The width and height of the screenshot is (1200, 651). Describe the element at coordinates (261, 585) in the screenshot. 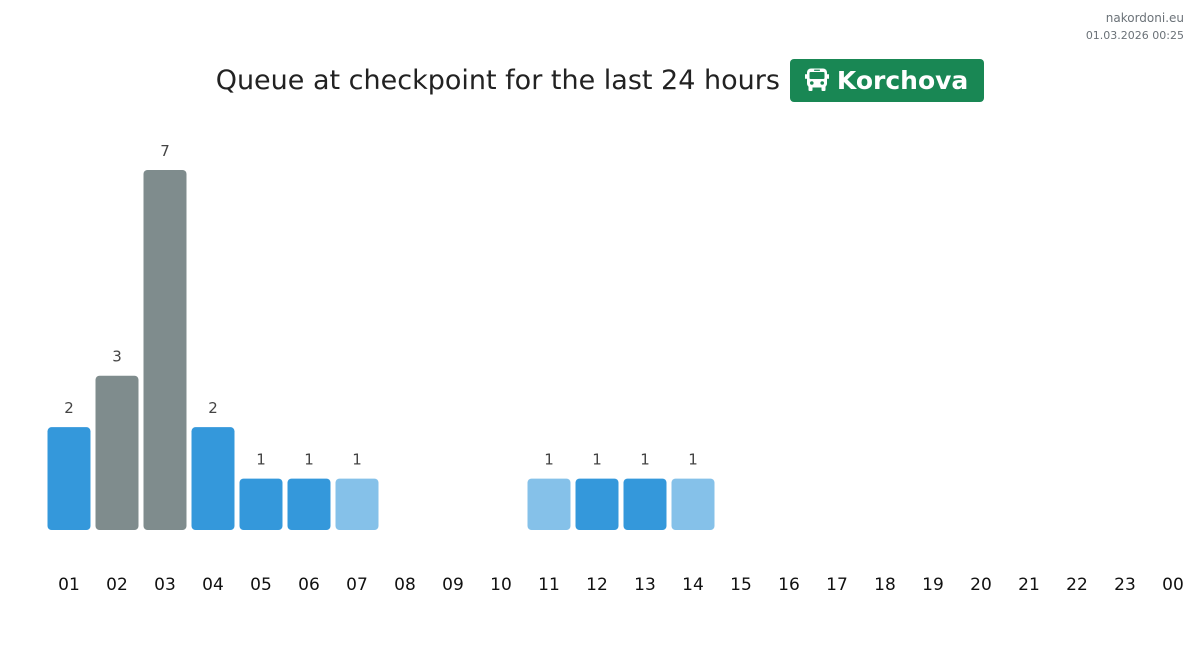

I see `x-tick-label-05: 05` at that location.